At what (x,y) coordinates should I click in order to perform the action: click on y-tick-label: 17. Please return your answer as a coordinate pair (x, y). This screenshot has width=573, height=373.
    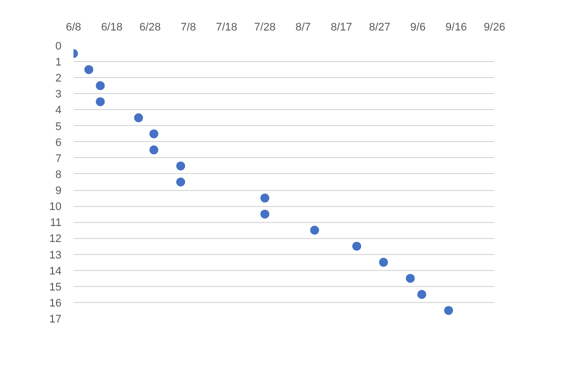
    Looking at the image, I should click on (55, 320).